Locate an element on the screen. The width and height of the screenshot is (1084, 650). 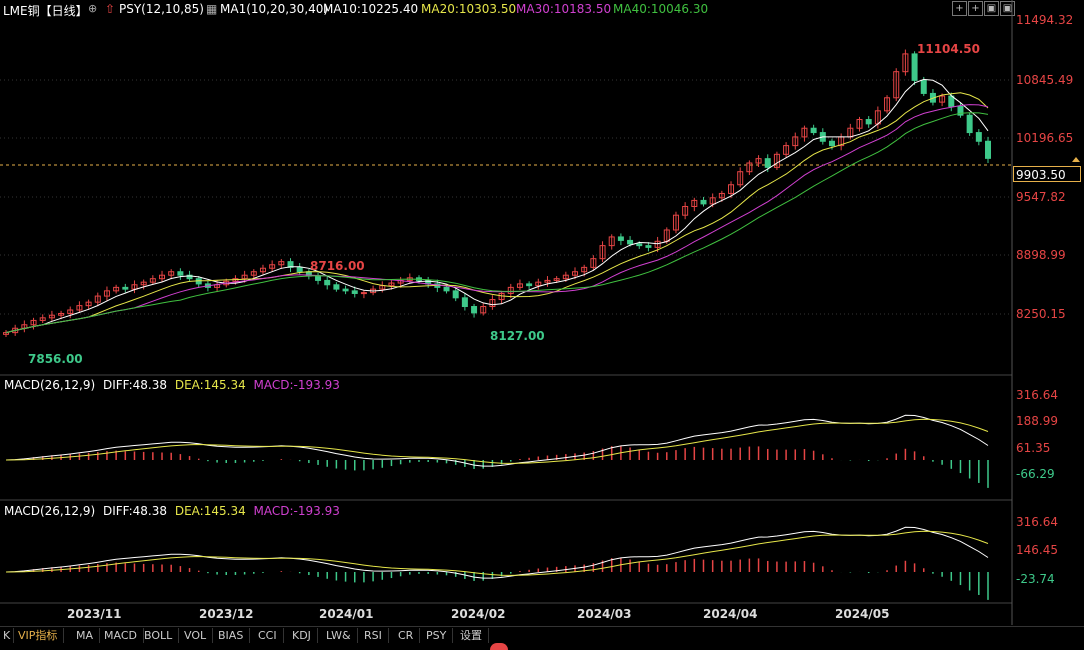
tab-boll: BOLL is located at coordinates (159, 635).